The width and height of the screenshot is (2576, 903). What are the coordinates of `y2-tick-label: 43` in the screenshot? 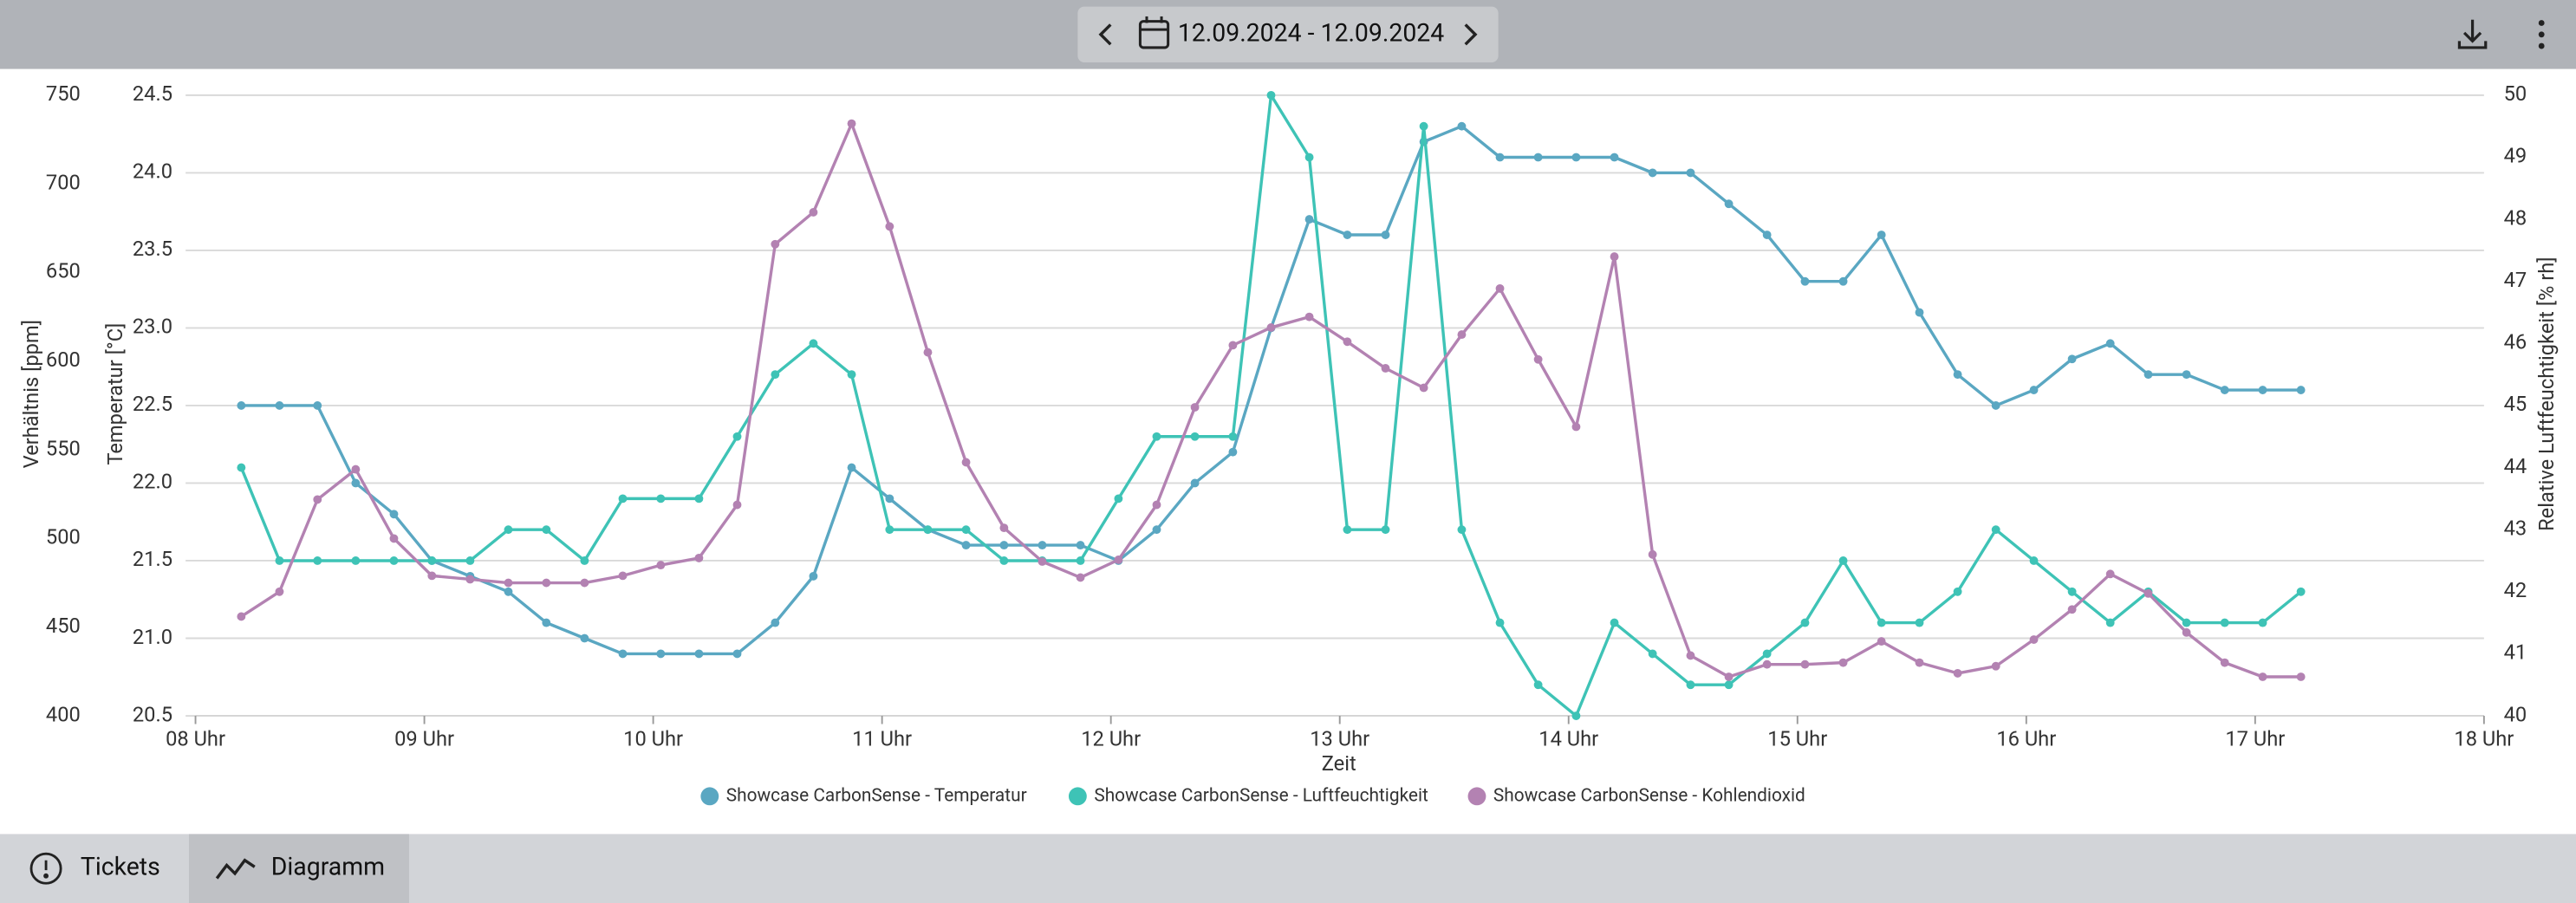 It's located at (2515, 528).